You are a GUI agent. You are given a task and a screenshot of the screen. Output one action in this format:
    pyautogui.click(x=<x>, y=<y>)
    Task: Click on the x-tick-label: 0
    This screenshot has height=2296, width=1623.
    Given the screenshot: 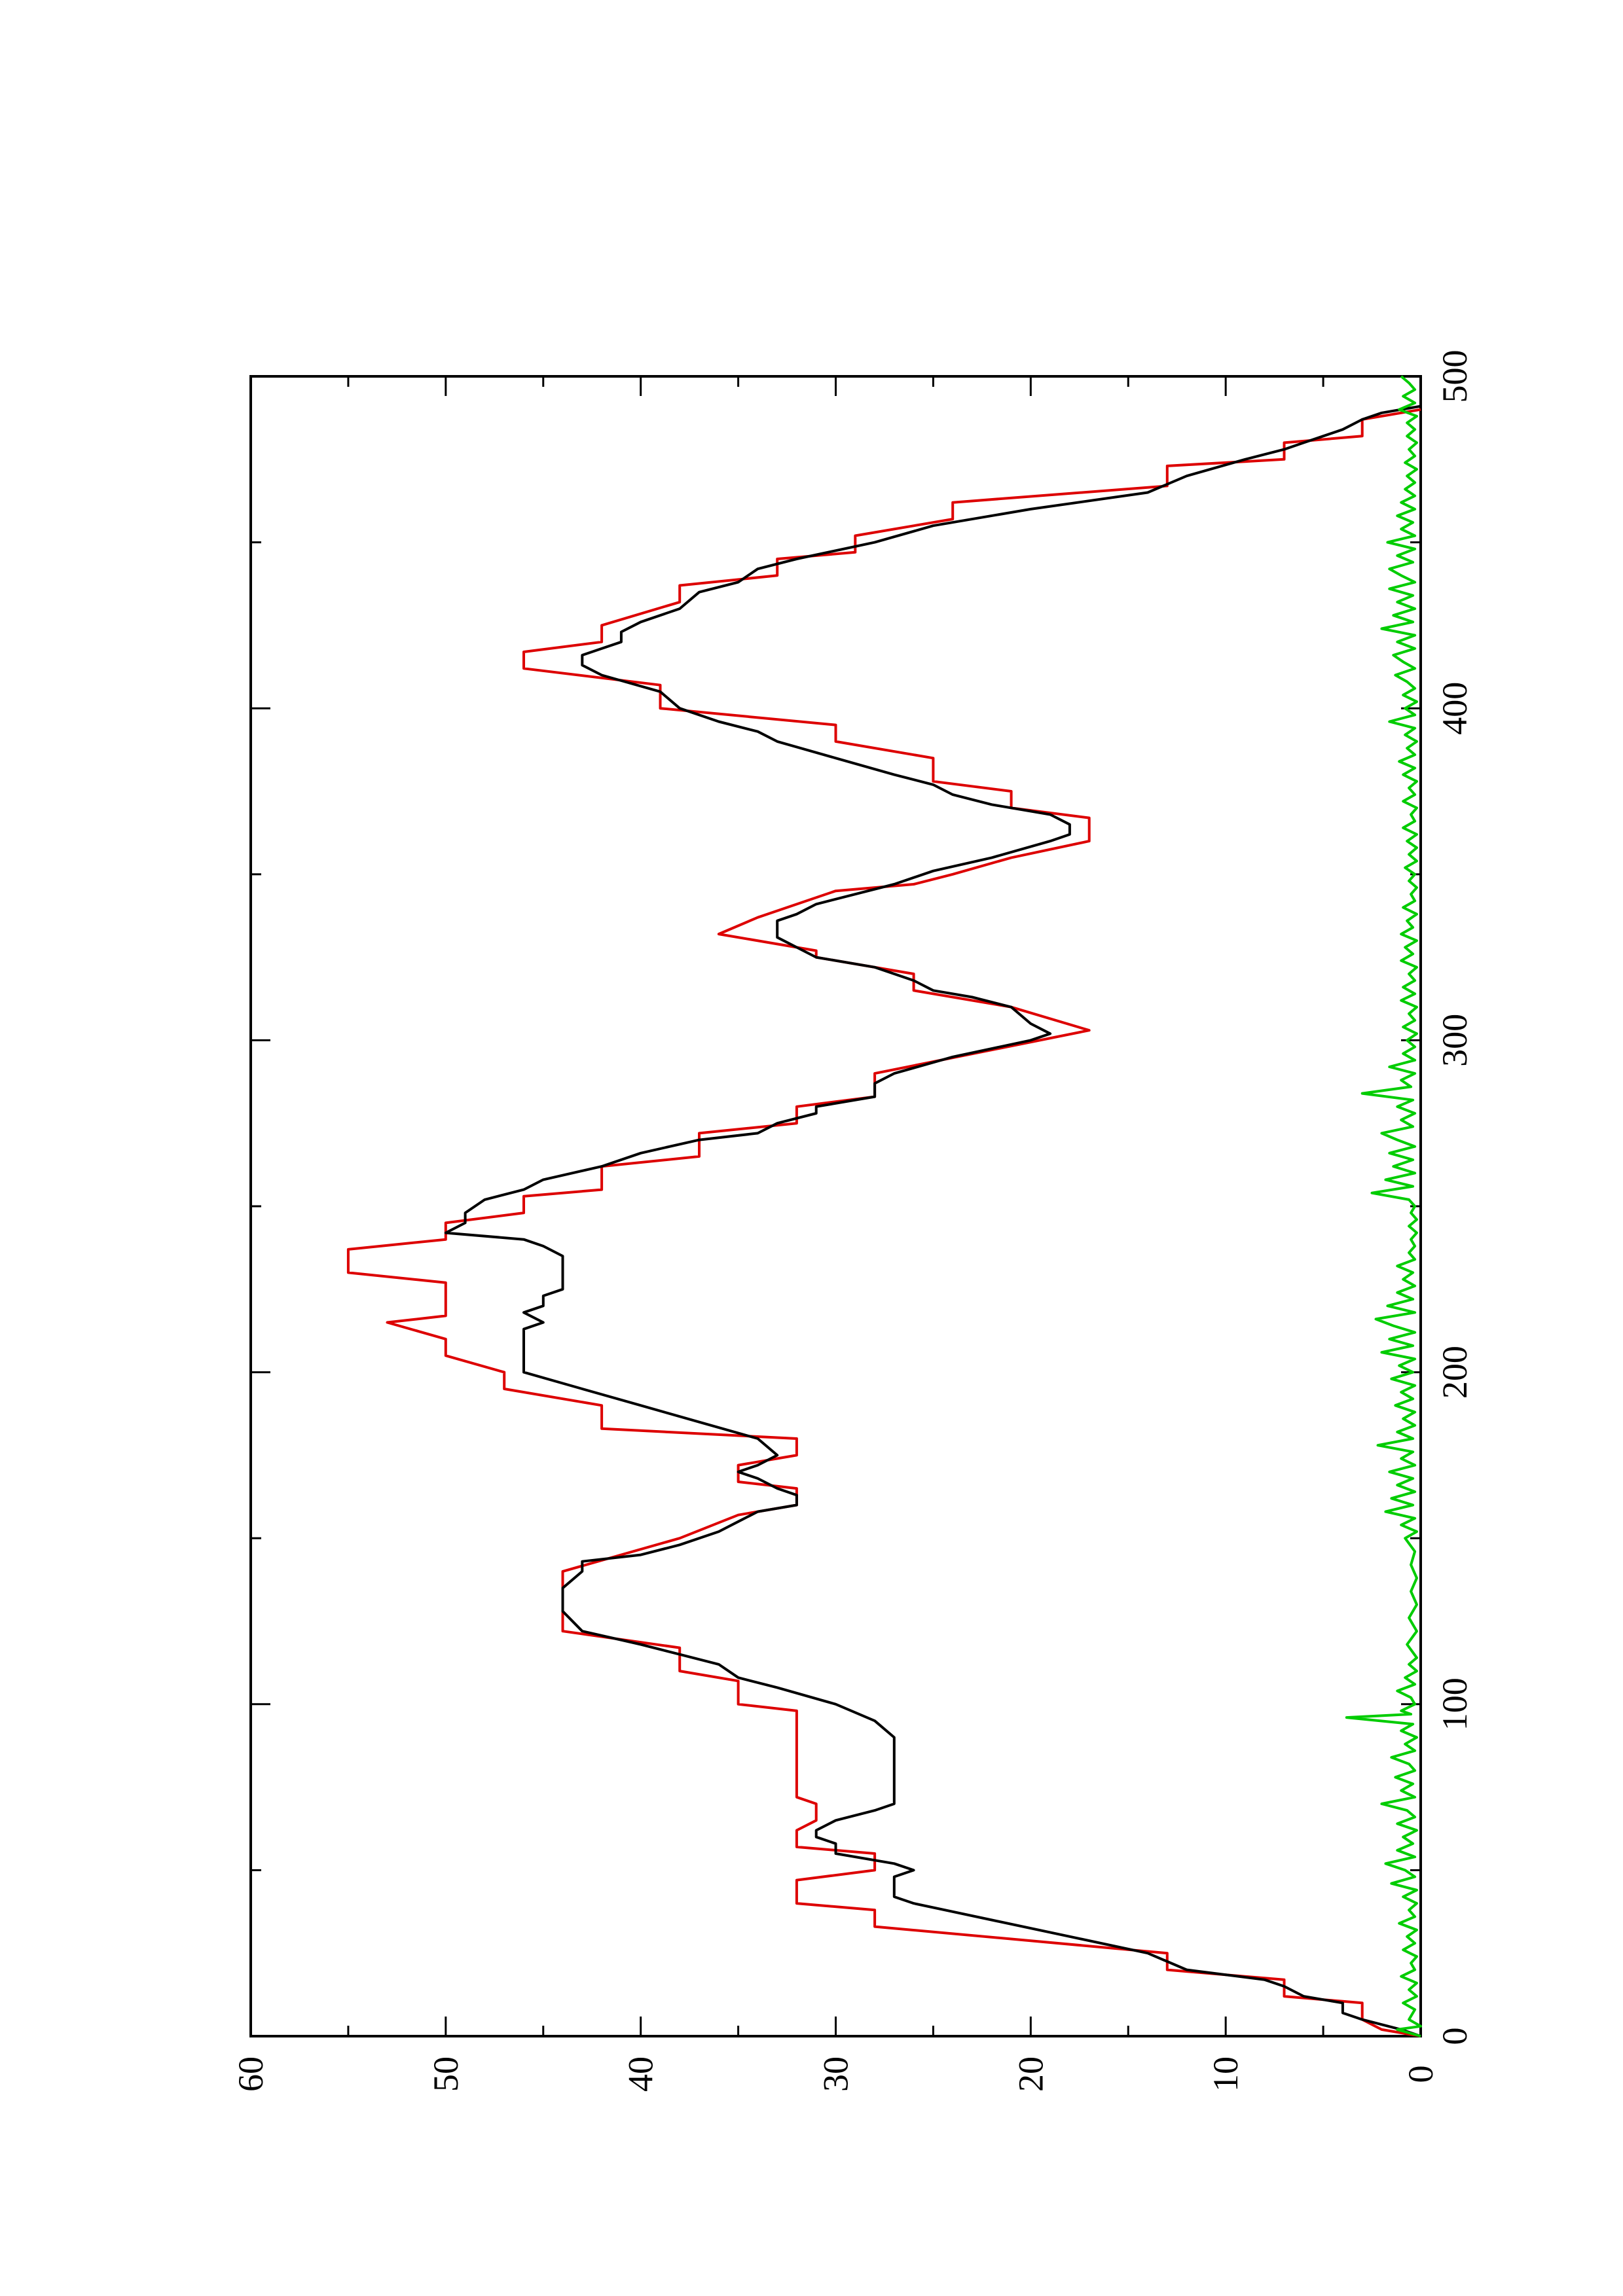 What is the action you would take?
    pyautogui.click(x=1454, y=2036)
    